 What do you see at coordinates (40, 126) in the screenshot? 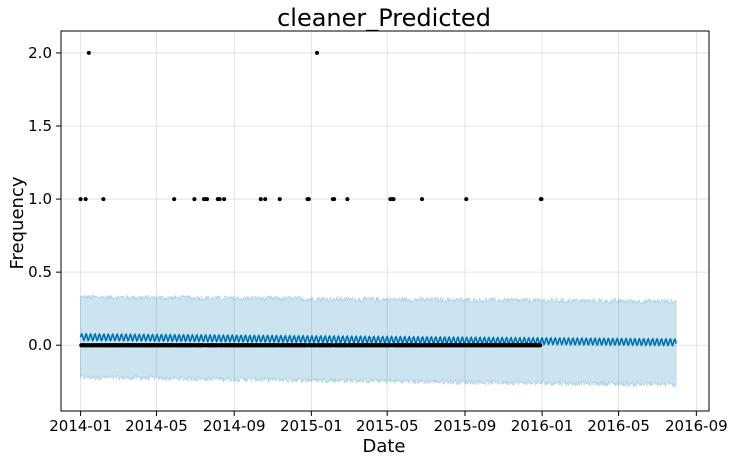
I see `y-tick-label: 1.5` at bounding box center [40, 126].